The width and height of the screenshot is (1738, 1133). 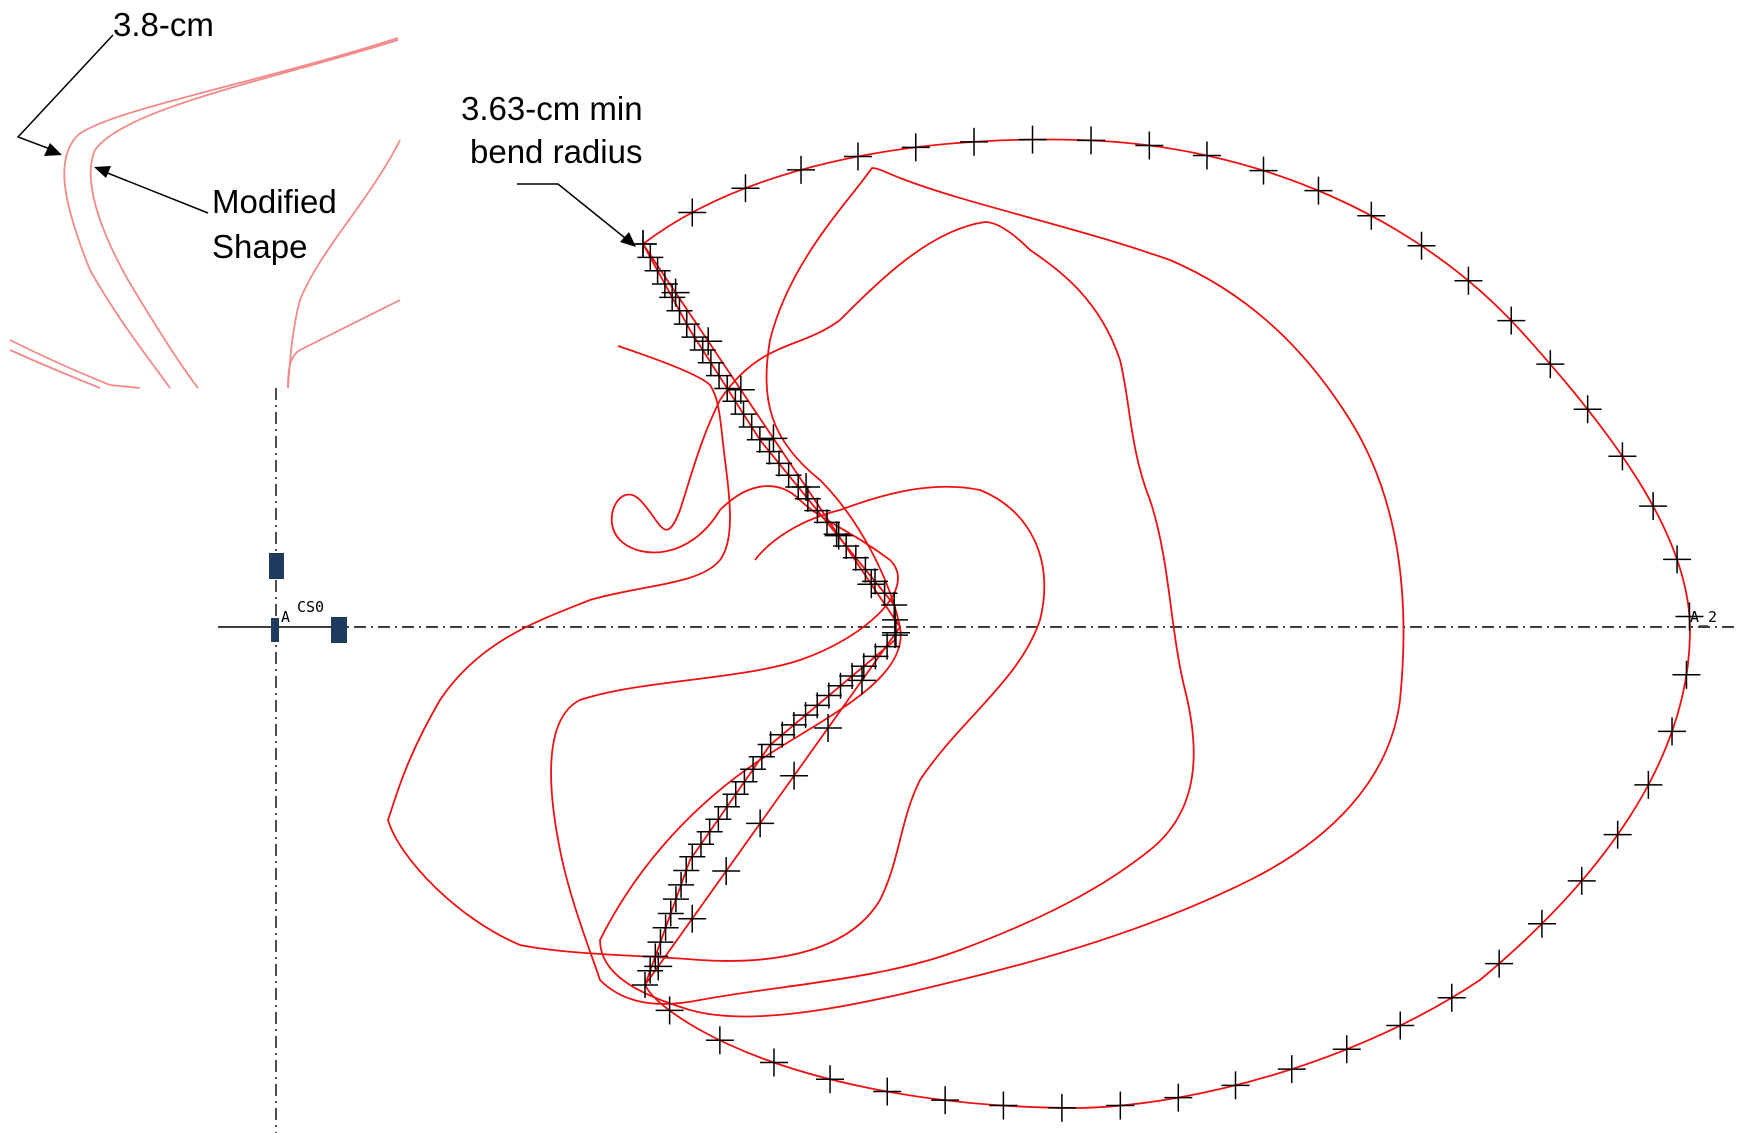 What do you see at coordinates (275, 630) in the screenshot?
I see `csys-marker-origin` at bounding box center [275, 630].